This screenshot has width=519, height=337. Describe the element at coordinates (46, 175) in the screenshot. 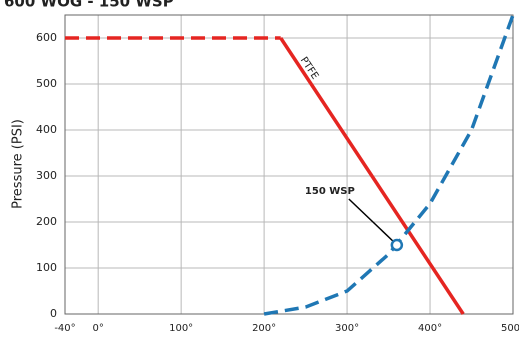

I see `y-tick-label: 300` at that location.